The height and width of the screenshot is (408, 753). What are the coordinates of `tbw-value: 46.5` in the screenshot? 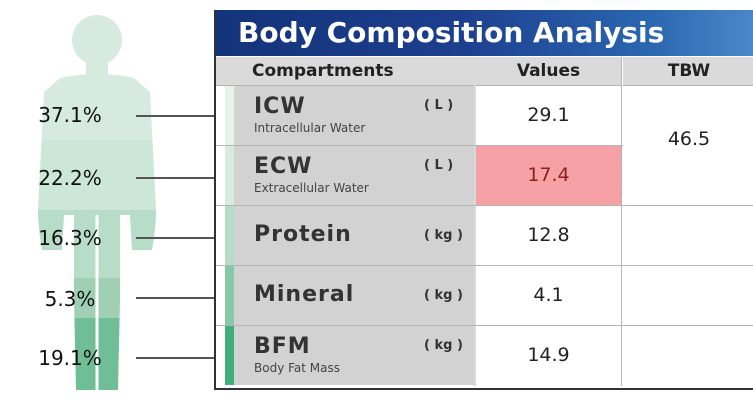 It's located at (689, 139).